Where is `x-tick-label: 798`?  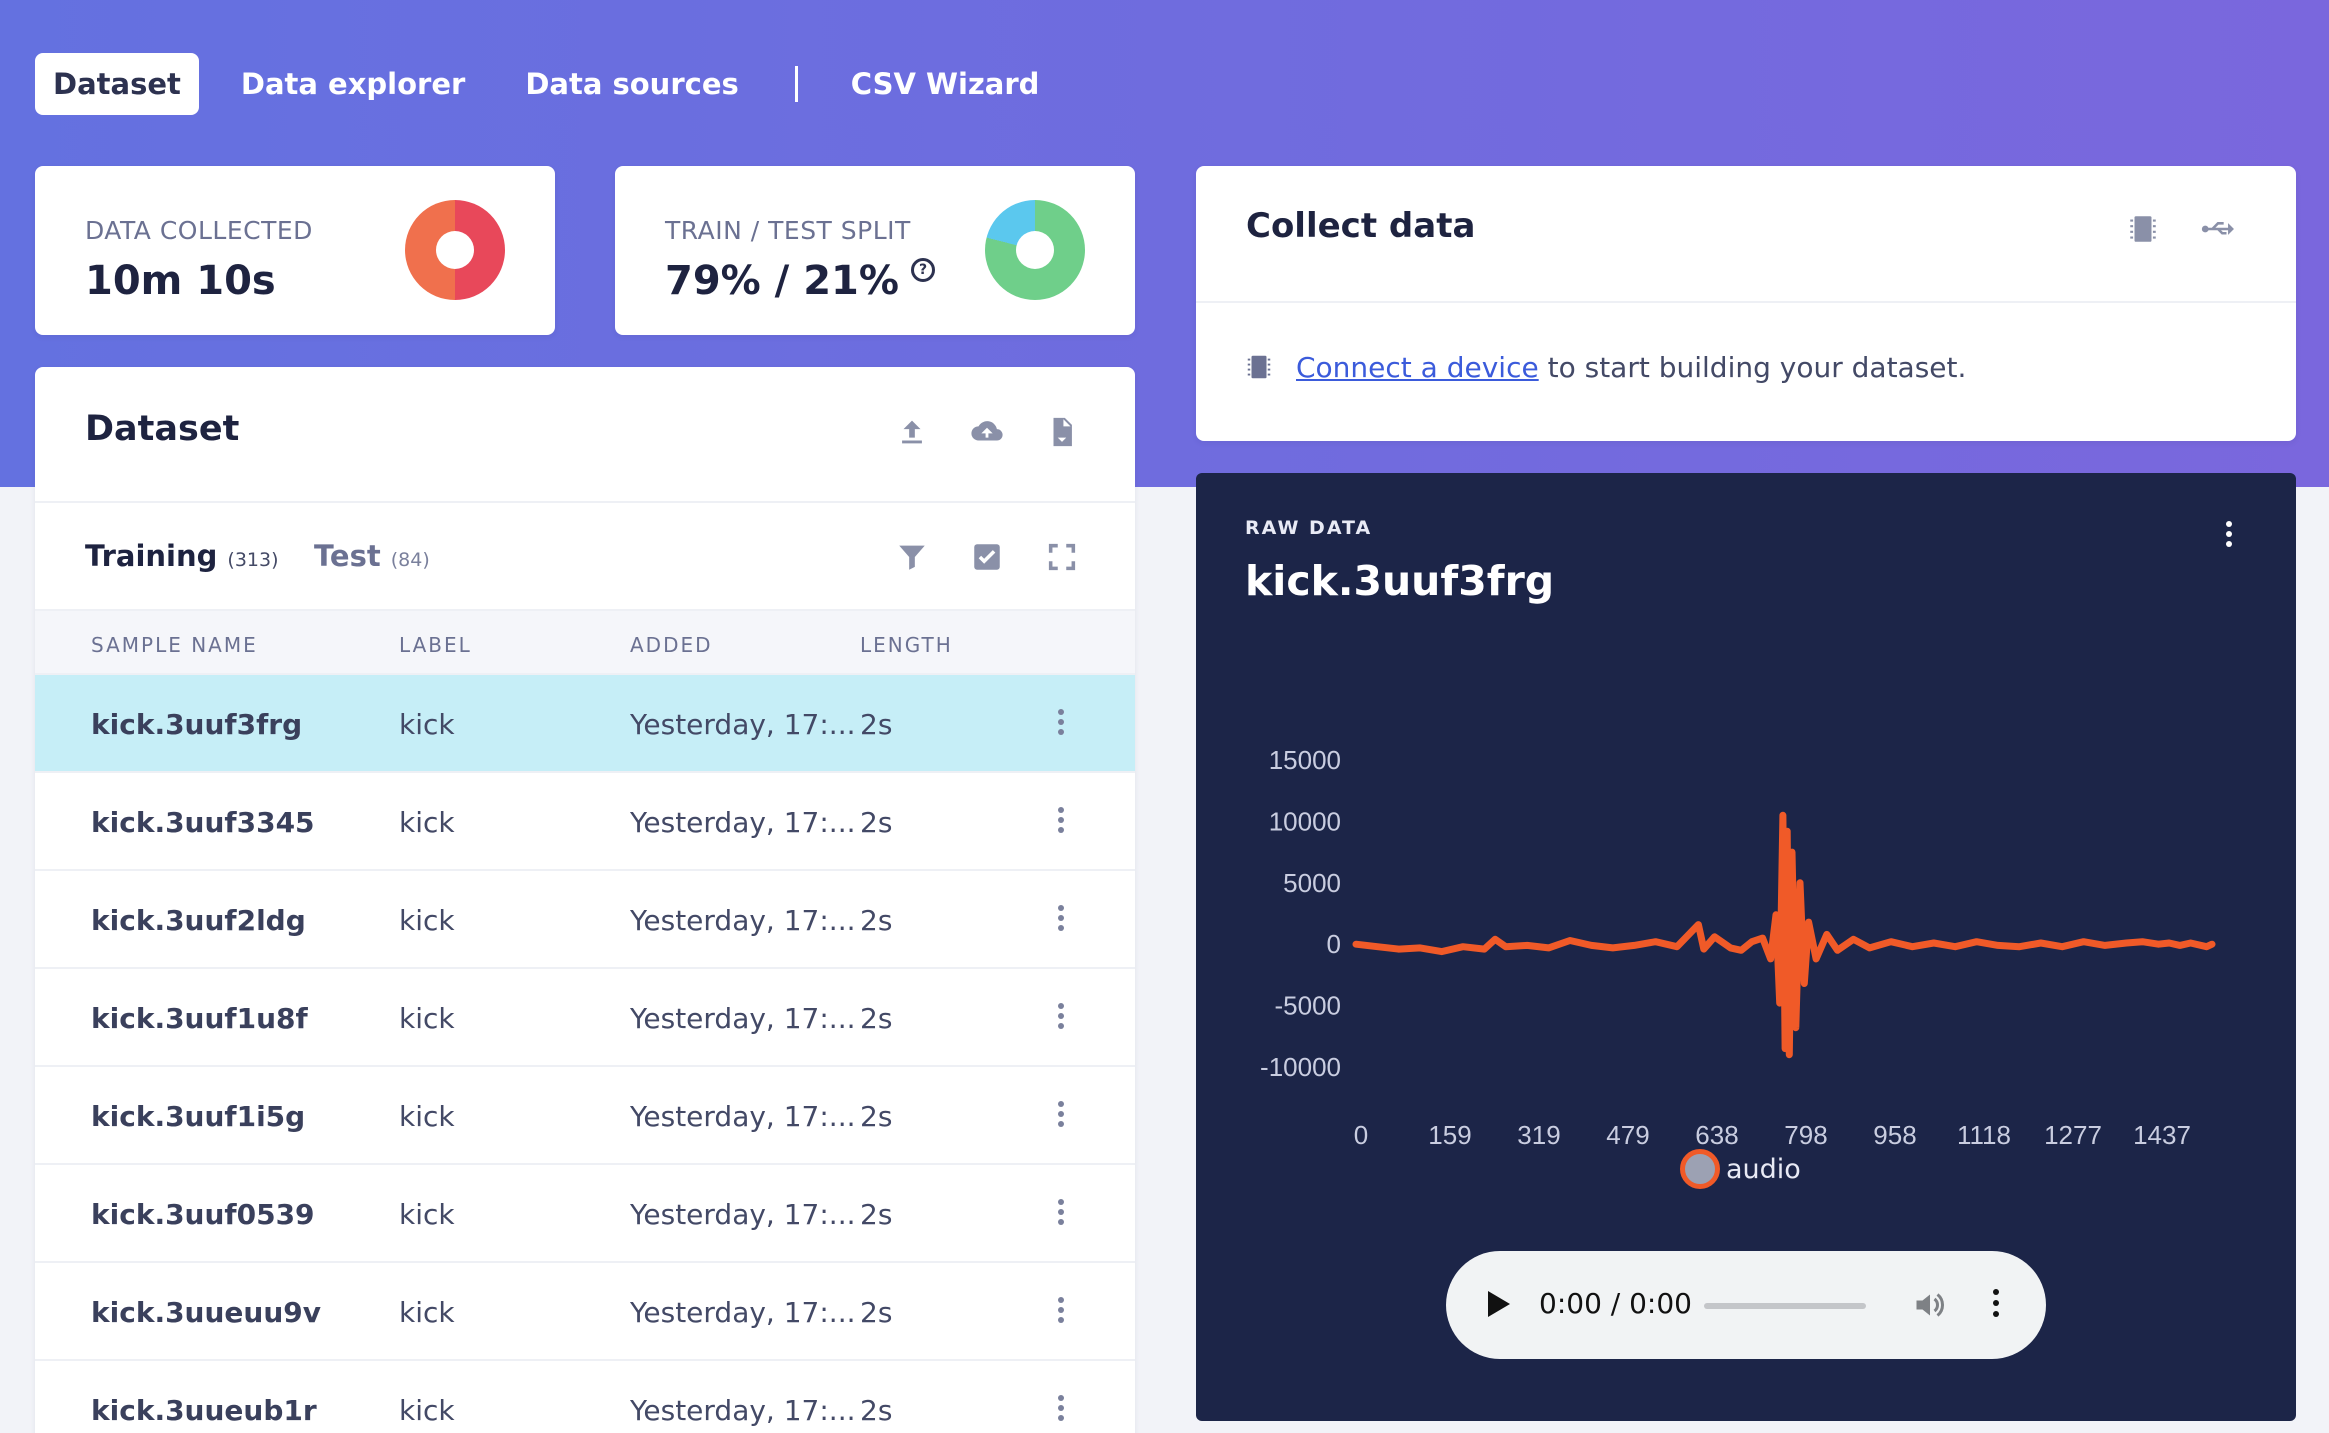 x-tick-label: 798 is located at coordinates (1805, 1135).